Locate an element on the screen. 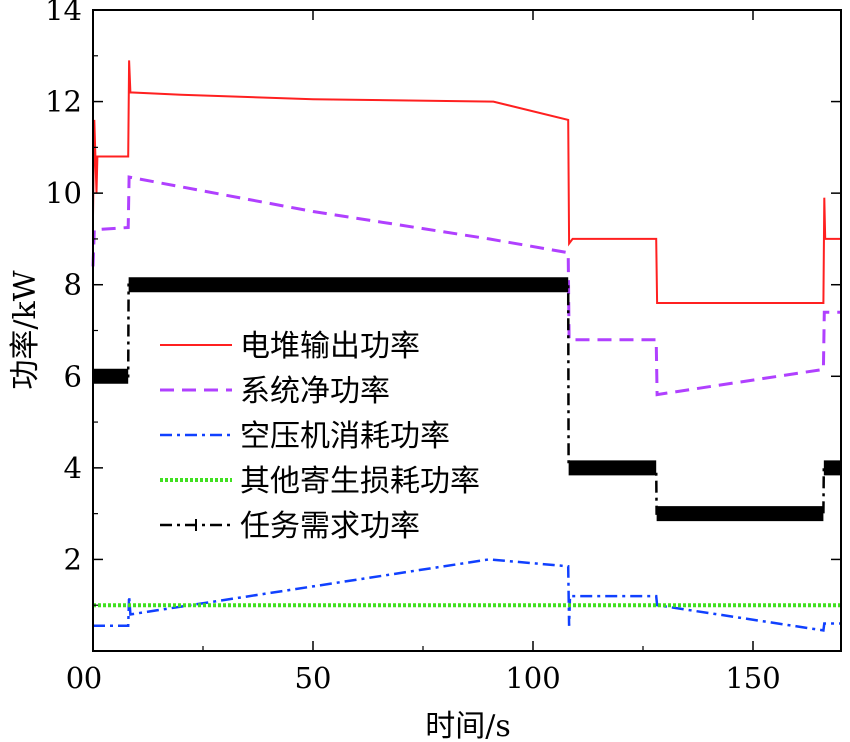 The width and height of the screenshot is (850, 742). y-tick-label: 2 is located at coordinates (73, 559).